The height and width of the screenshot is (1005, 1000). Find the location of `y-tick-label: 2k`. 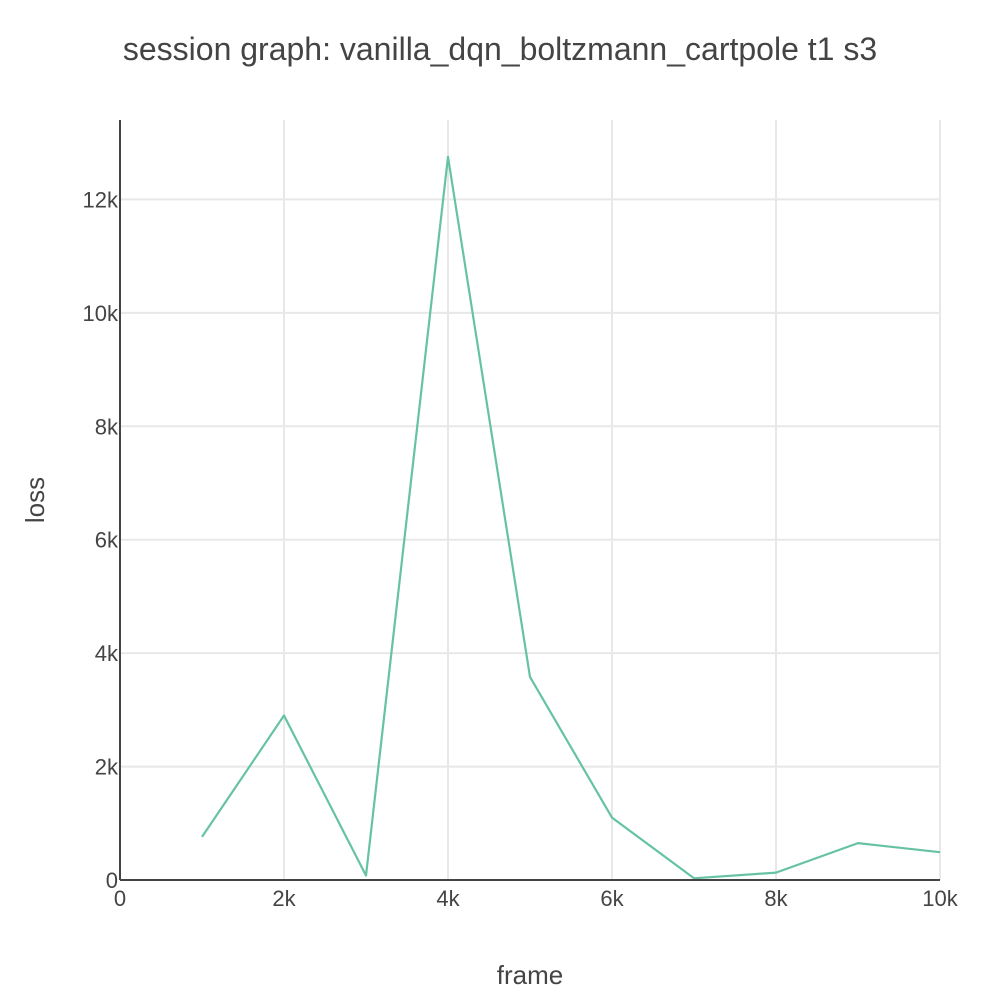

y-tick-label: 2k is located at coordinates (107, 767).